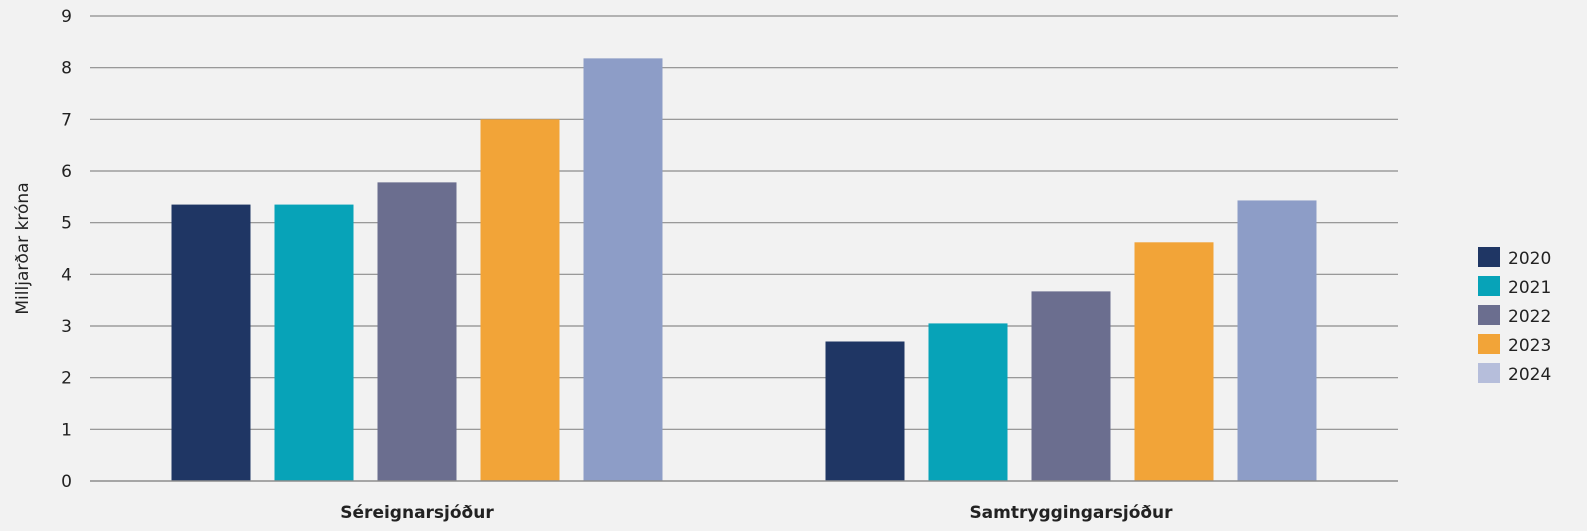 Image resolution: width=1587 pixels, height=531 pixels. What do you see at coordinates (1529, 259) in the screenshot?
I see `legend-label: 2020` at bounding box center [1529, 259].